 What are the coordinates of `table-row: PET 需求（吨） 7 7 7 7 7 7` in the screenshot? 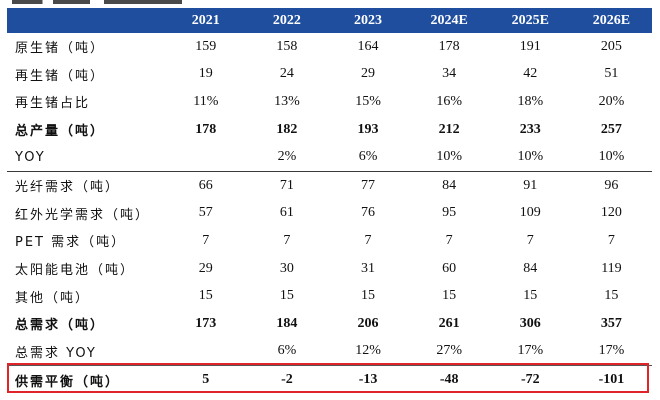 It's located at (329, 241).